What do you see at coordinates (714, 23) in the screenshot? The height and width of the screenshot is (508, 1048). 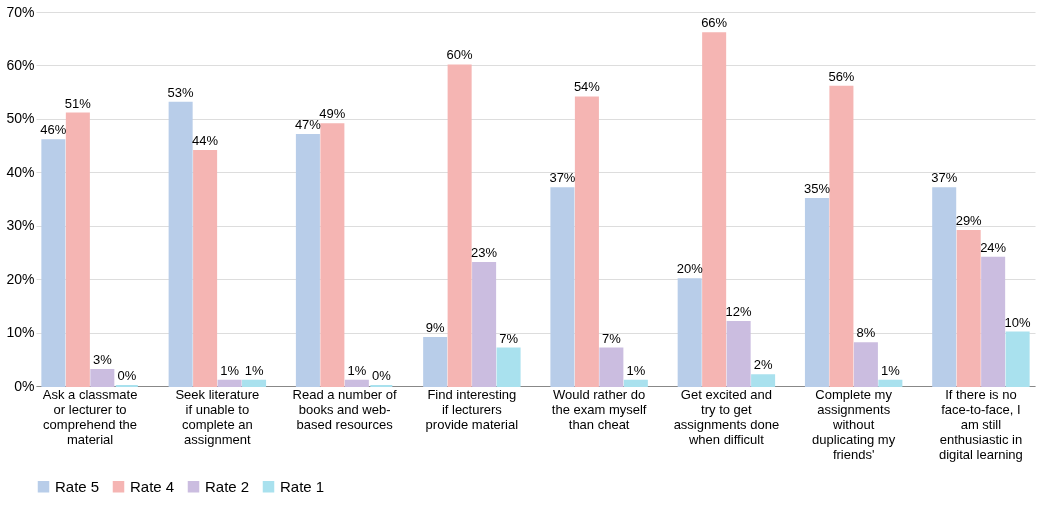 I see `data-label: 66%` at bounding box center [714, 23].